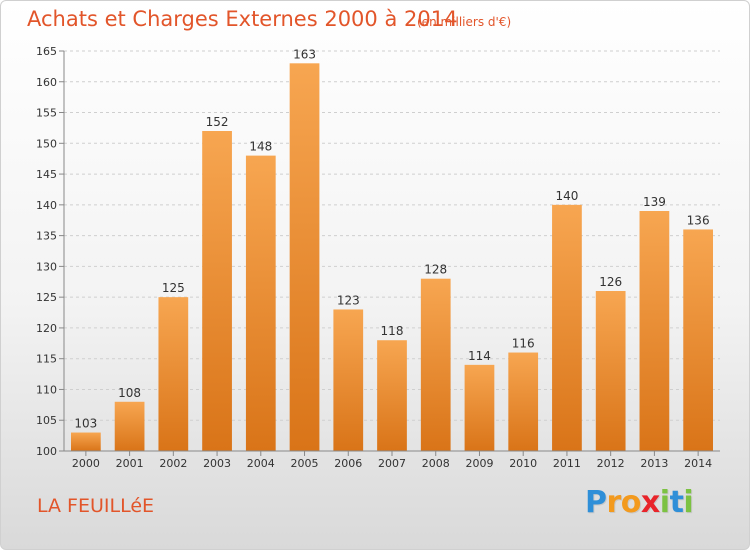  I want to click on logo-letter: r, so click(614, 502).